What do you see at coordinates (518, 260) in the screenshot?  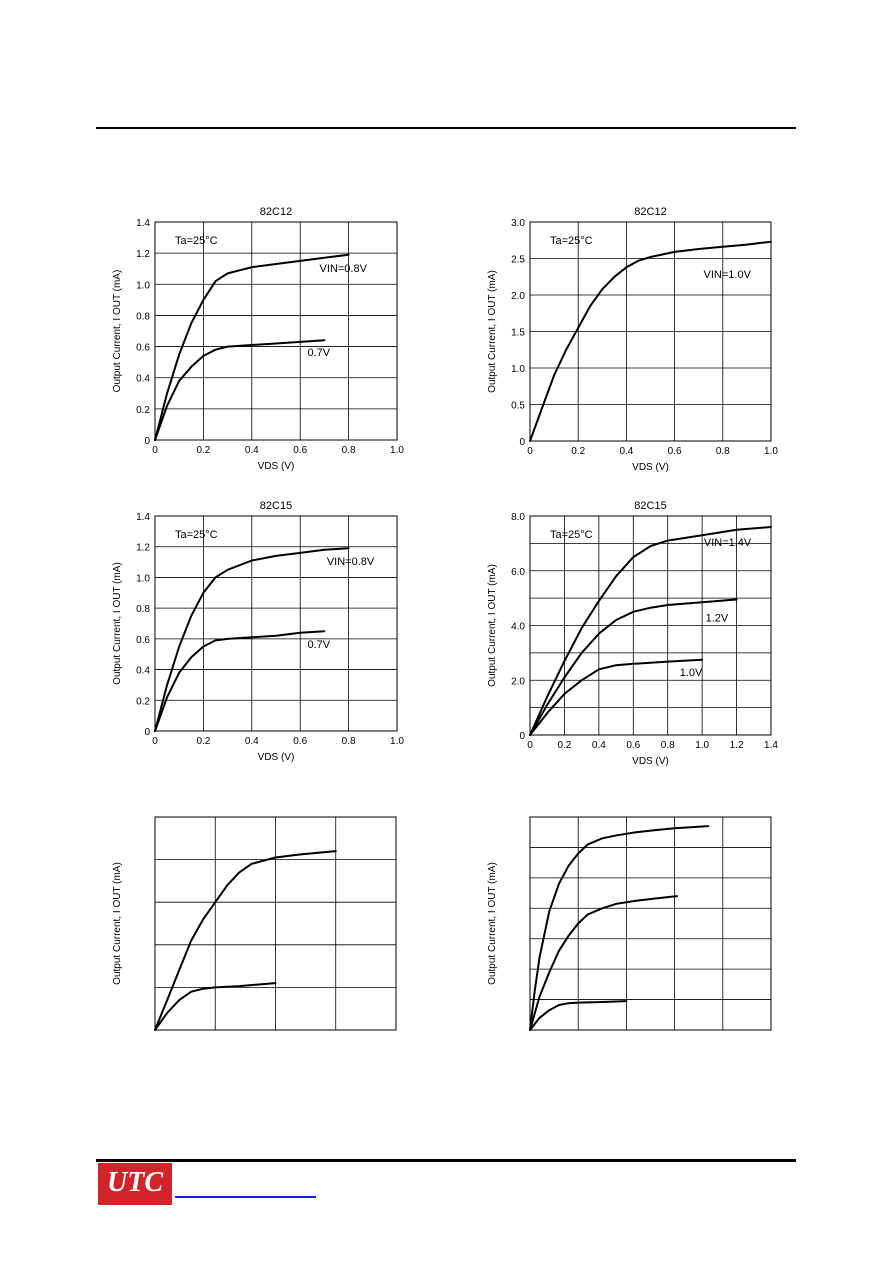 I see `y-tick-label: 2.5` at bounding box center [518, 260].